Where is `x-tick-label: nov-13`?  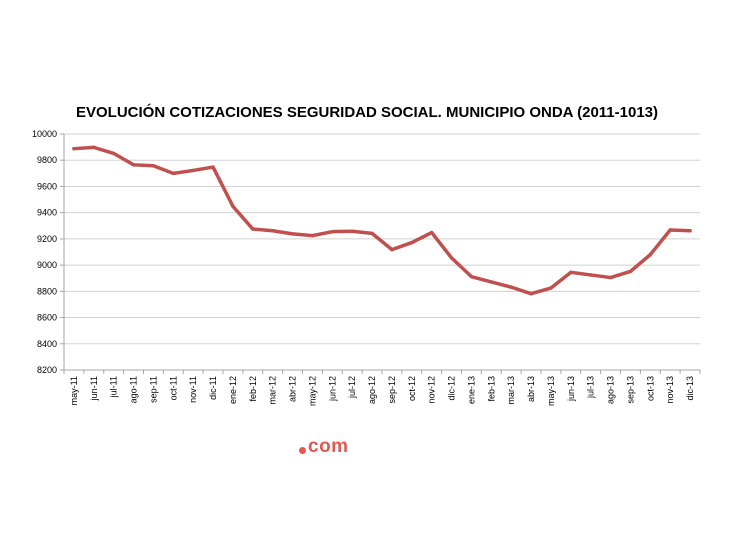 x-tick-label: nov-13 is located at coordinates (670, 390).